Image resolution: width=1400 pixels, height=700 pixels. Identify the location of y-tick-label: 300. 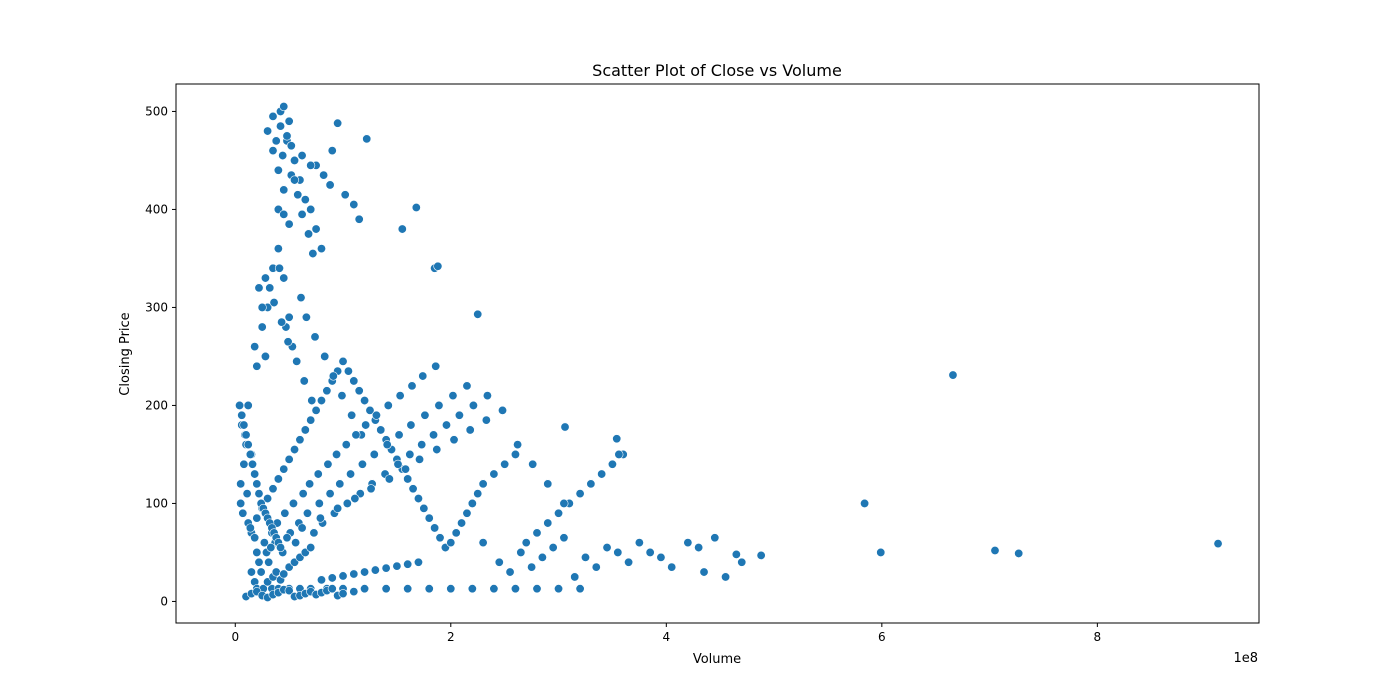
(156, 307).